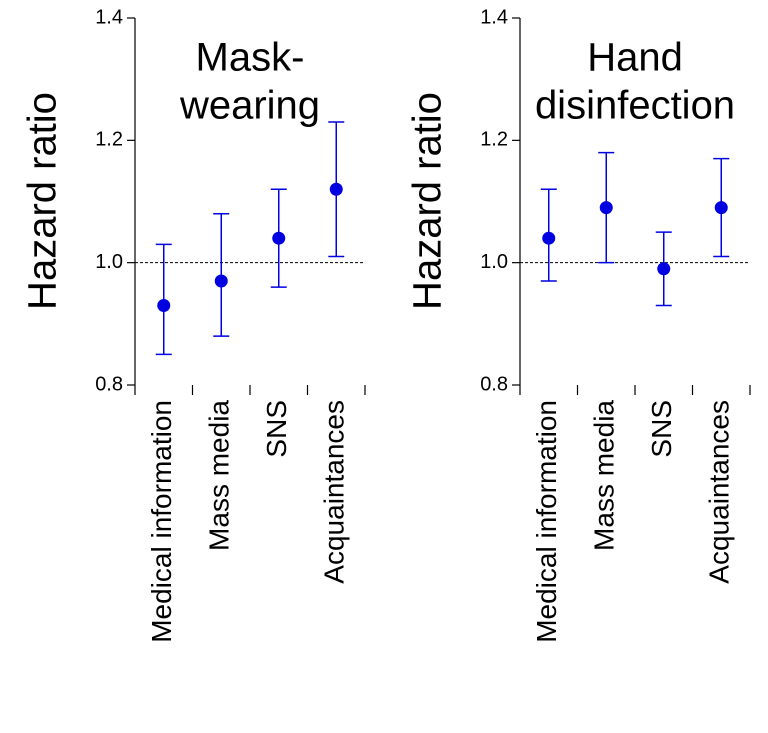  Describe the element at coordinates (635, 58) in the screenshot. I see `panel-title: Hand` at that location.